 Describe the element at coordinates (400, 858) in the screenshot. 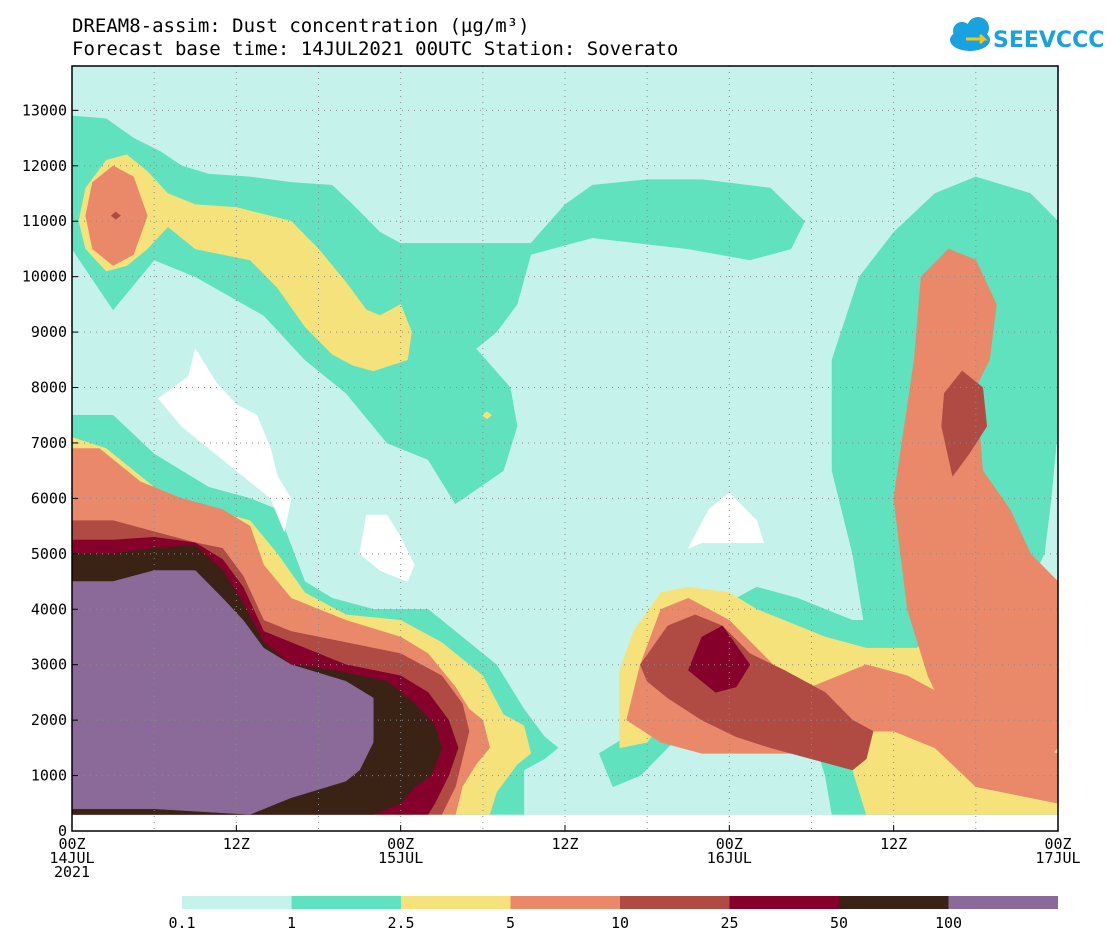

I see `x-tick-label-2-1: 15JUL` at that location.